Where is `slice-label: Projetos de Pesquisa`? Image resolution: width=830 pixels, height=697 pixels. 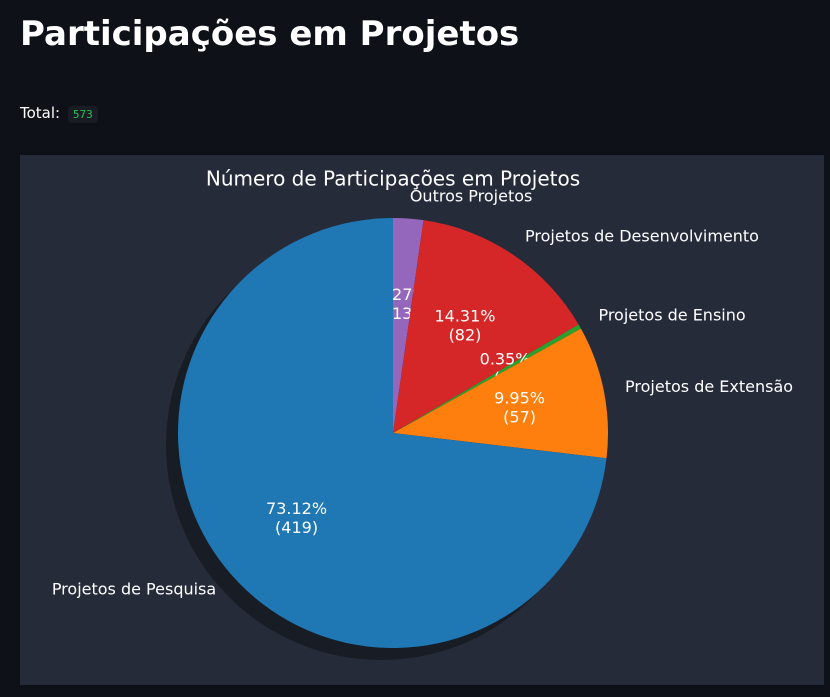
slice-label: Projetos de Pesquisa is located at coordinates (134, 589).